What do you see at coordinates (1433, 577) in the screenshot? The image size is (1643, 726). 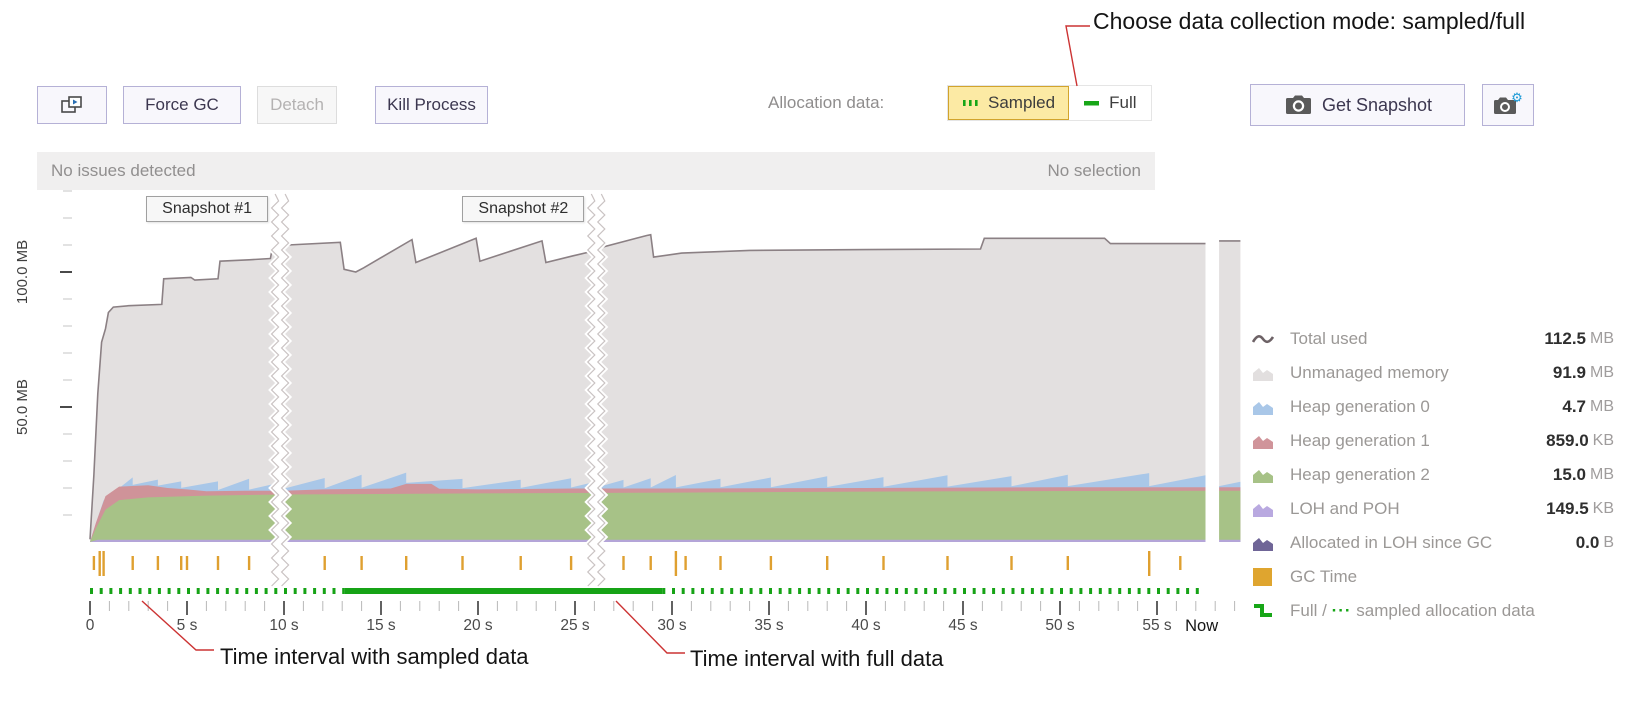 I see `legend-row-8: GC Time` at bounding box center [1433, 577].